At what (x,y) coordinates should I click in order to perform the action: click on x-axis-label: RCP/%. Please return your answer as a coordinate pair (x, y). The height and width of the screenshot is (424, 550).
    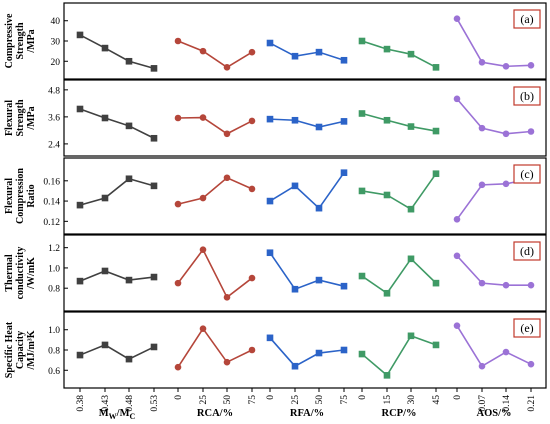
    Looking at the image, I should click on (399, 413).